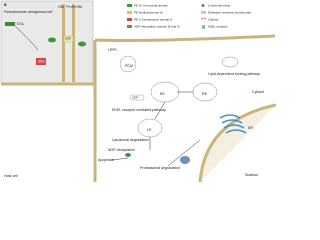  I want to click on legend-entry: KDEL receptor, so click(218, 26).